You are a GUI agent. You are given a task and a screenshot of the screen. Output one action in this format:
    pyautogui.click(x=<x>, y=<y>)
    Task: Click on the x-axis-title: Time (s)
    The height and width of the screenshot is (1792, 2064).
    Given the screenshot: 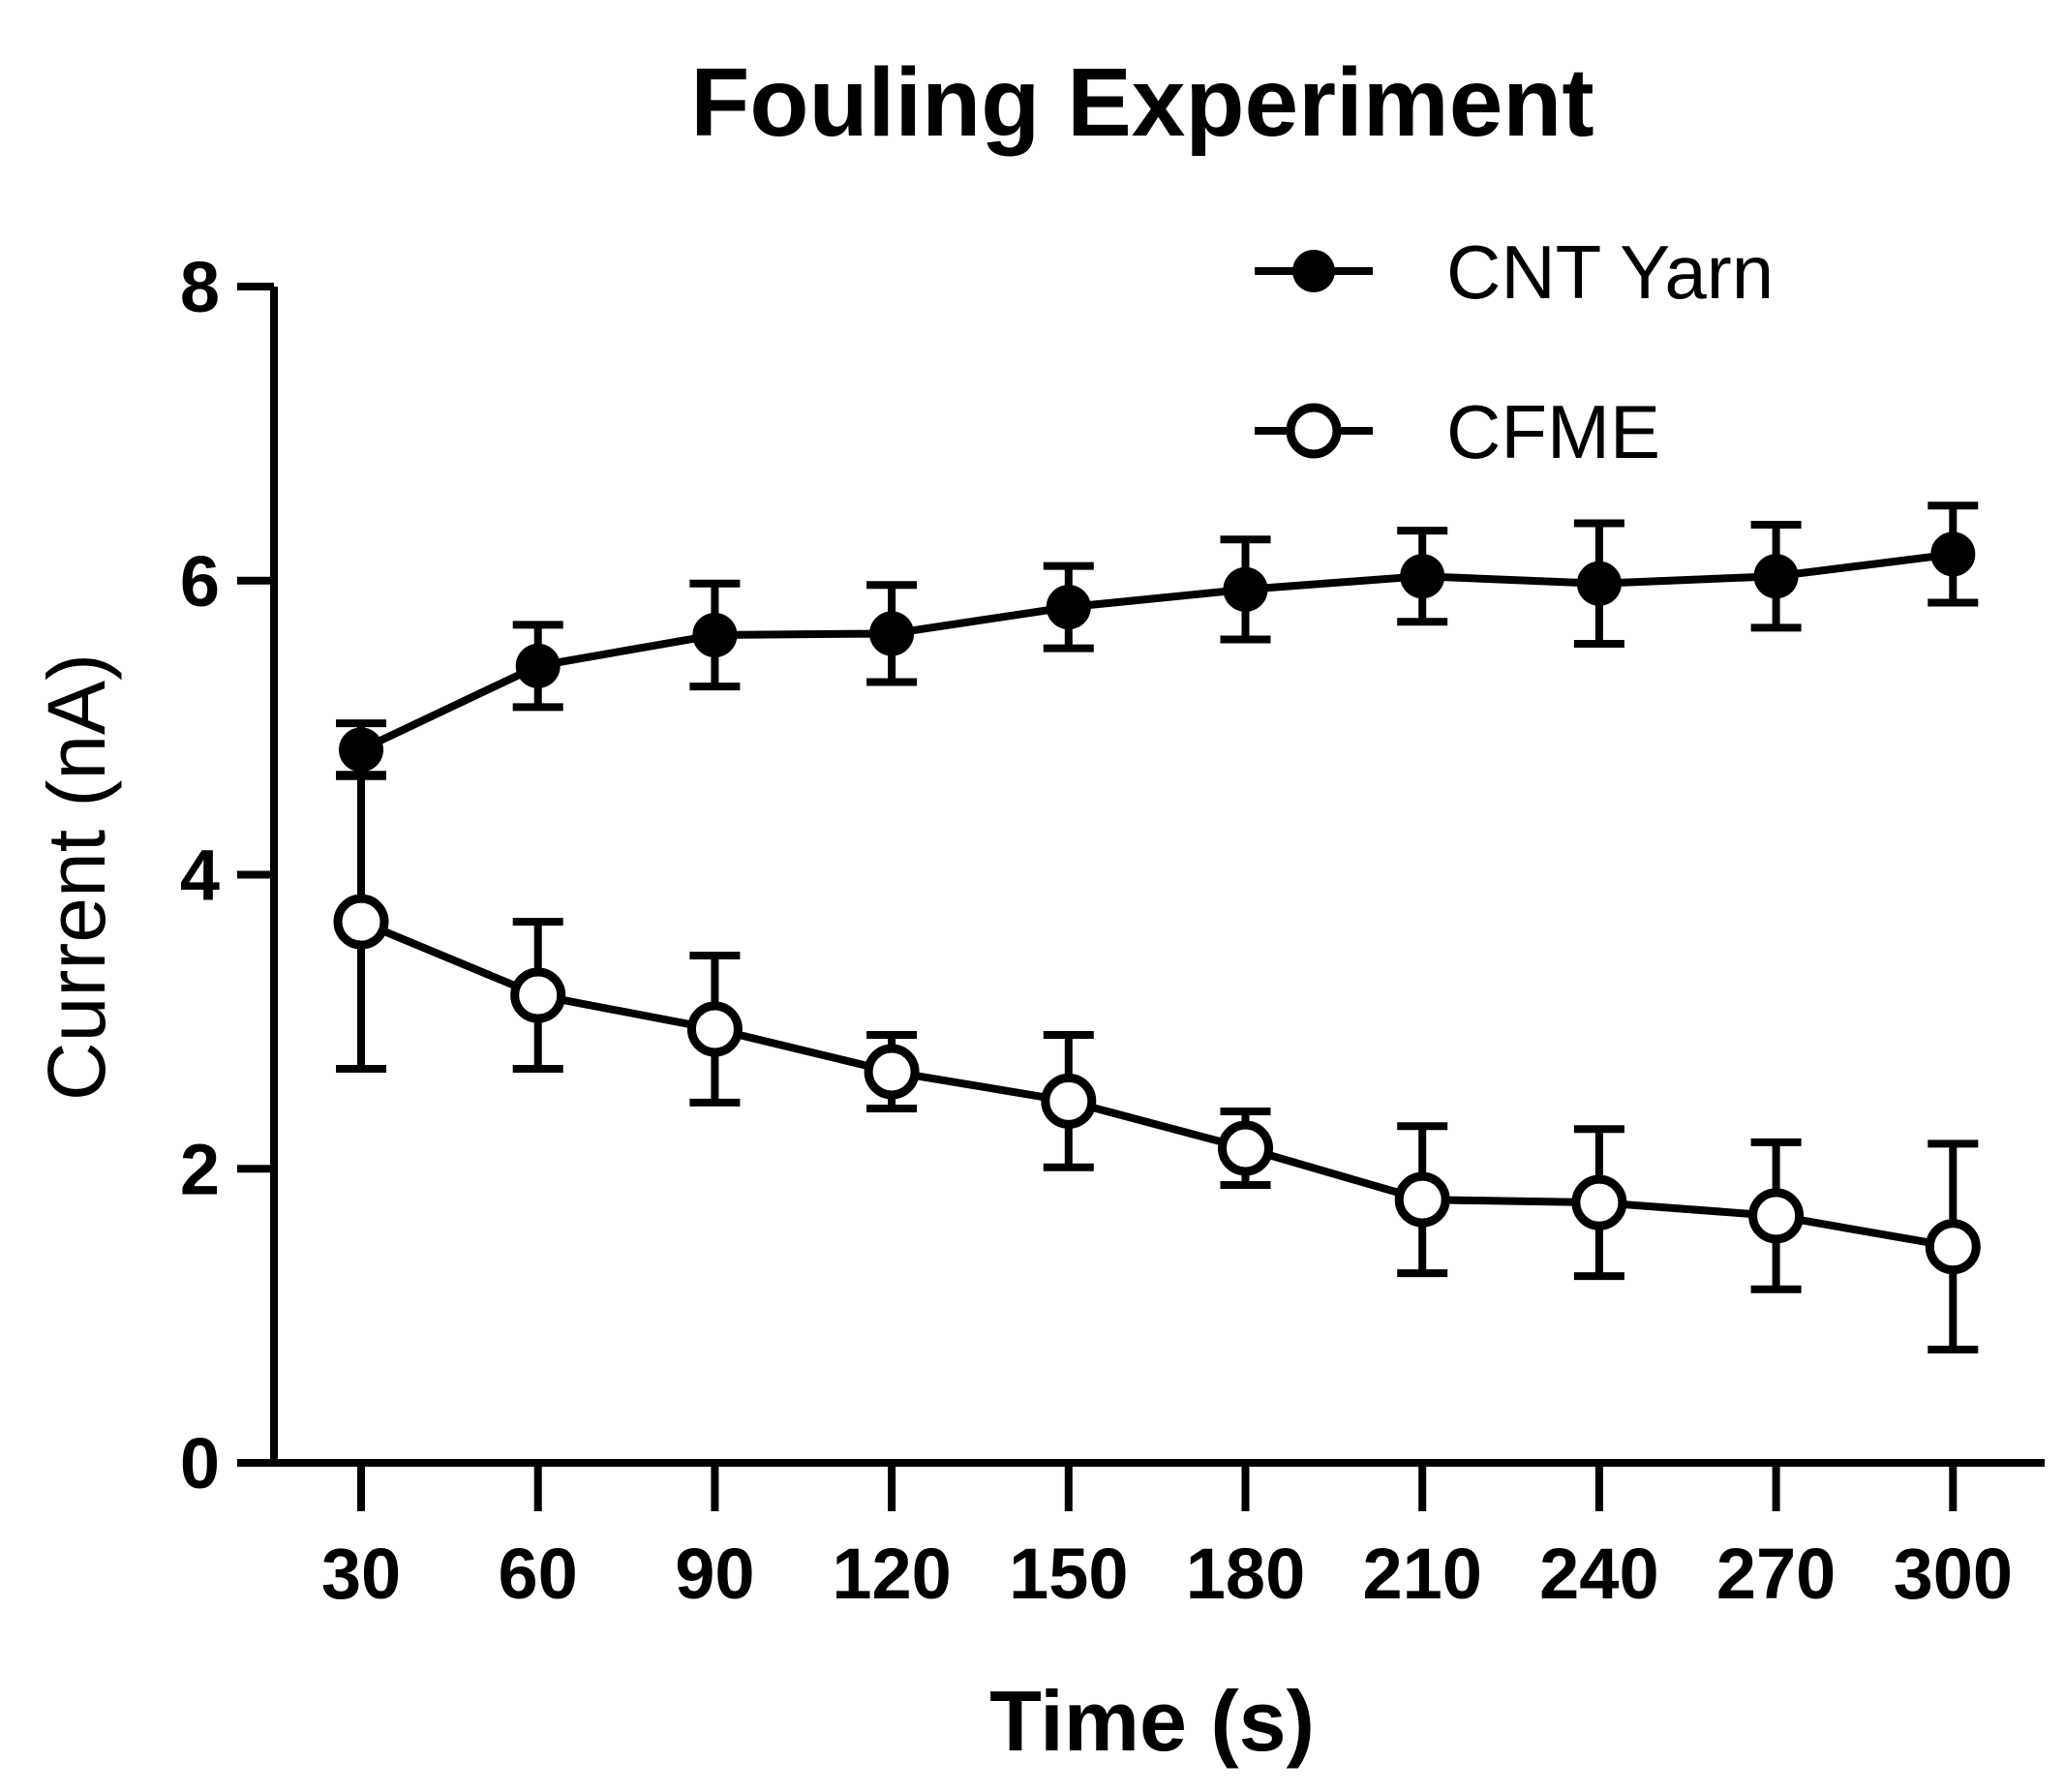 What is the action you would take?
    pyautogui.click(x=1152, y=1721)
    